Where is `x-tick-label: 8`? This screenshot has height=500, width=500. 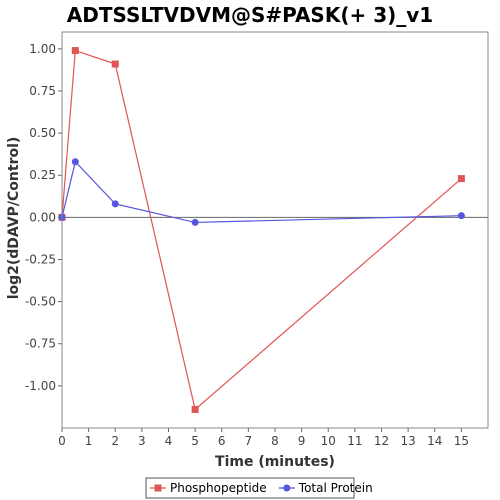
x-tick-label: 8 is located at coordinates (275, 441).